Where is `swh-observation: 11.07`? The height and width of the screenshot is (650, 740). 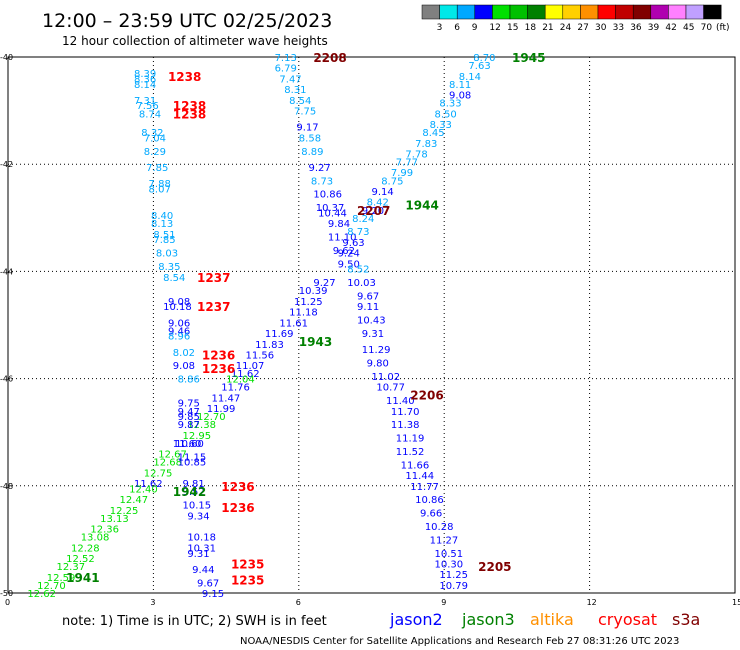
swh-observation: 11.07 is located at coordinates (250, 366).